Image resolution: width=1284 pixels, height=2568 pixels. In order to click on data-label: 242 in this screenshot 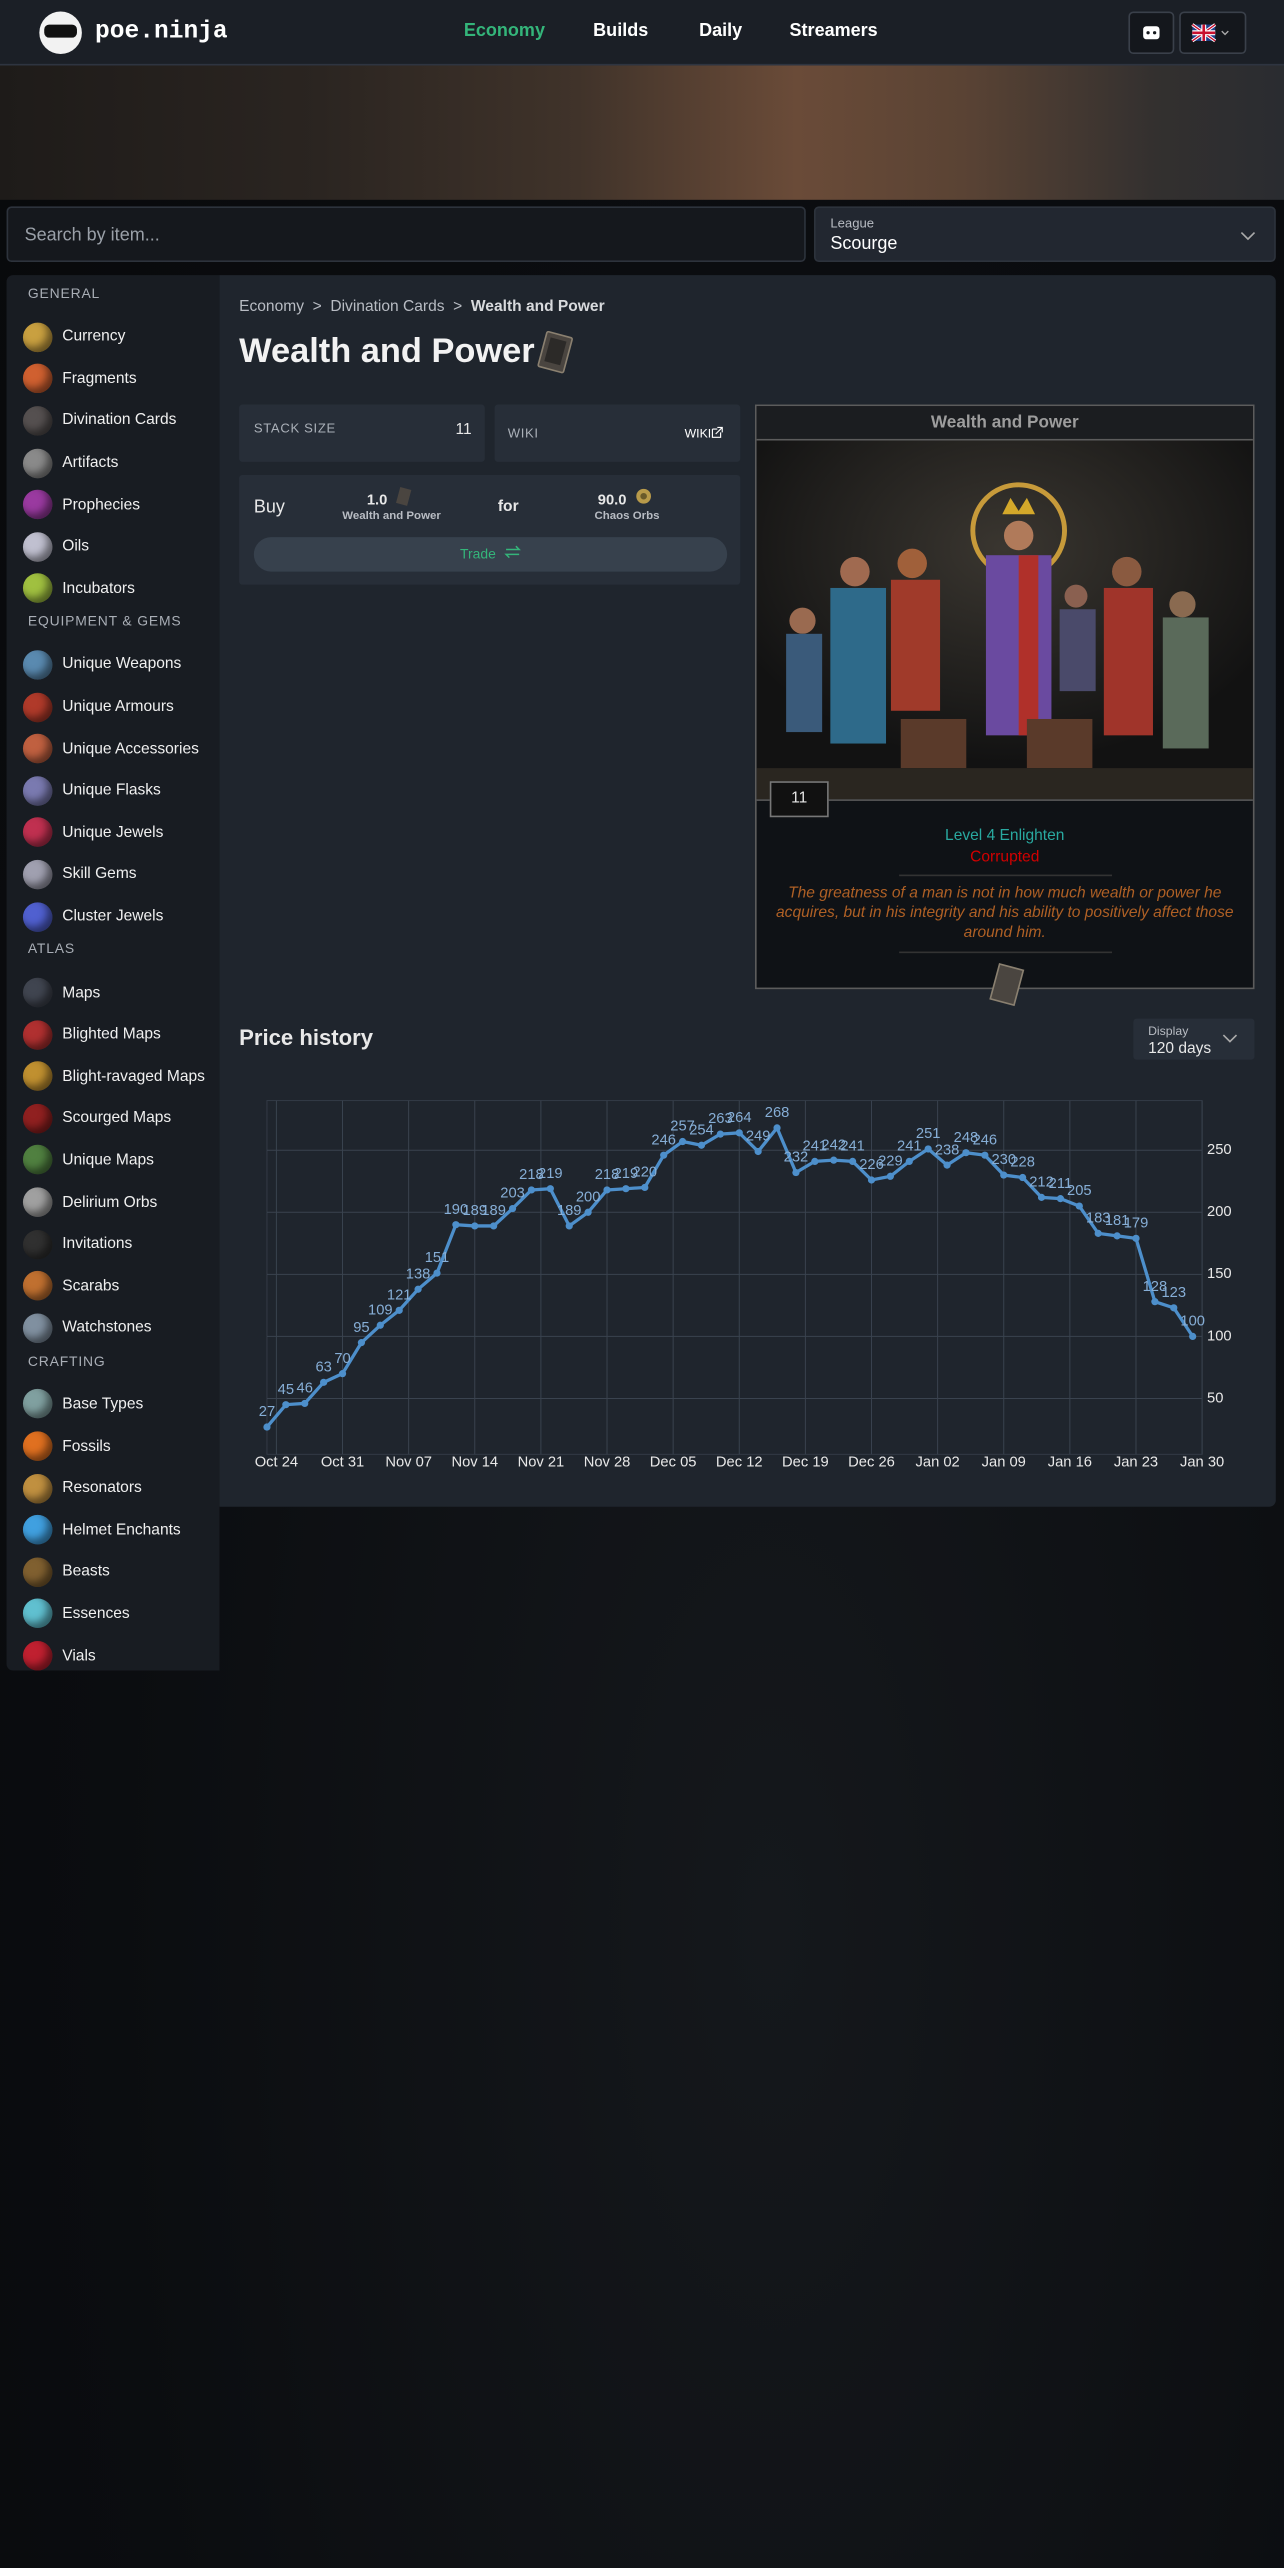, I will do `click(833, 1145)`.